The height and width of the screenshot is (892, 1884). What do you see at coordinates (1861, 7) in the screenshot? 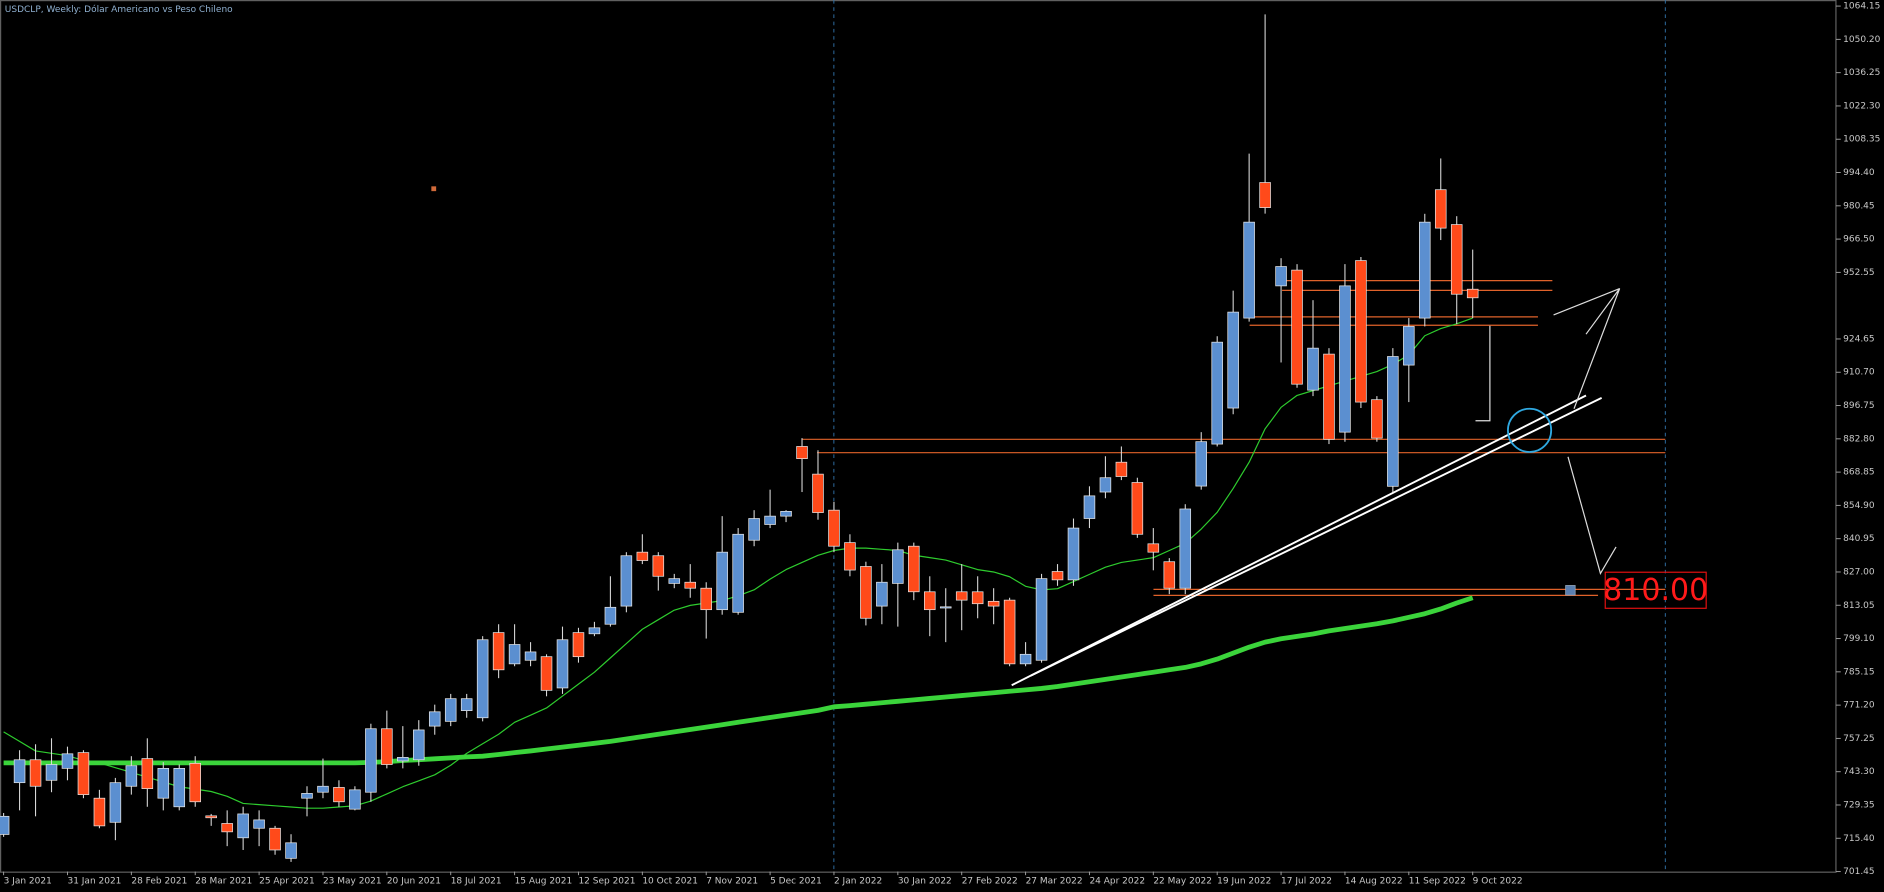
I see `y-tick-label: 1064.15` at bounding box center [1861, 7].